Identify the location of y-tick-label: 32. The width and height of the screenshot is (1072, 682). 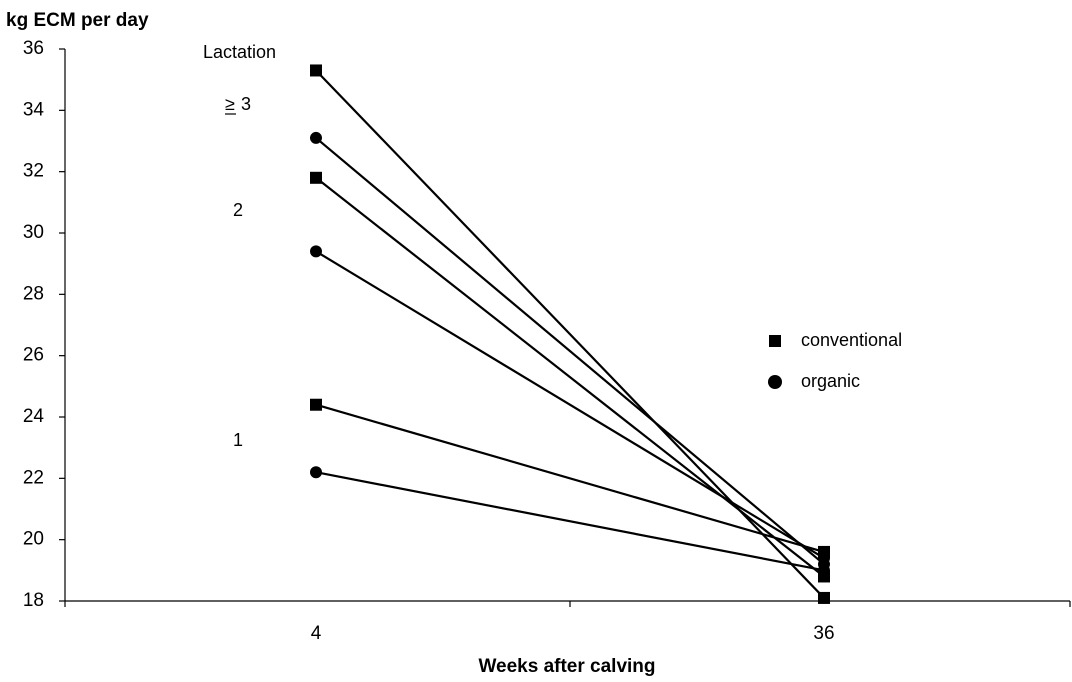
(33, 171).